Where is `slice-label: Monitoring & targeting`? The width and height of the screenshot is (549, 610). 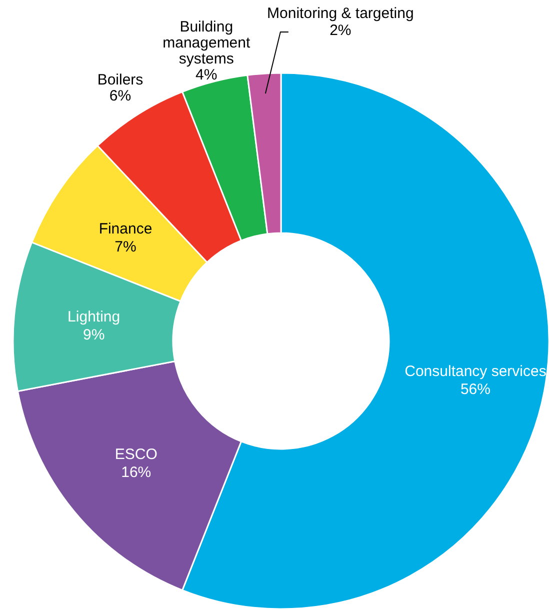 slice-label: Monitoring & targeting is located at coordinates (340, 13).